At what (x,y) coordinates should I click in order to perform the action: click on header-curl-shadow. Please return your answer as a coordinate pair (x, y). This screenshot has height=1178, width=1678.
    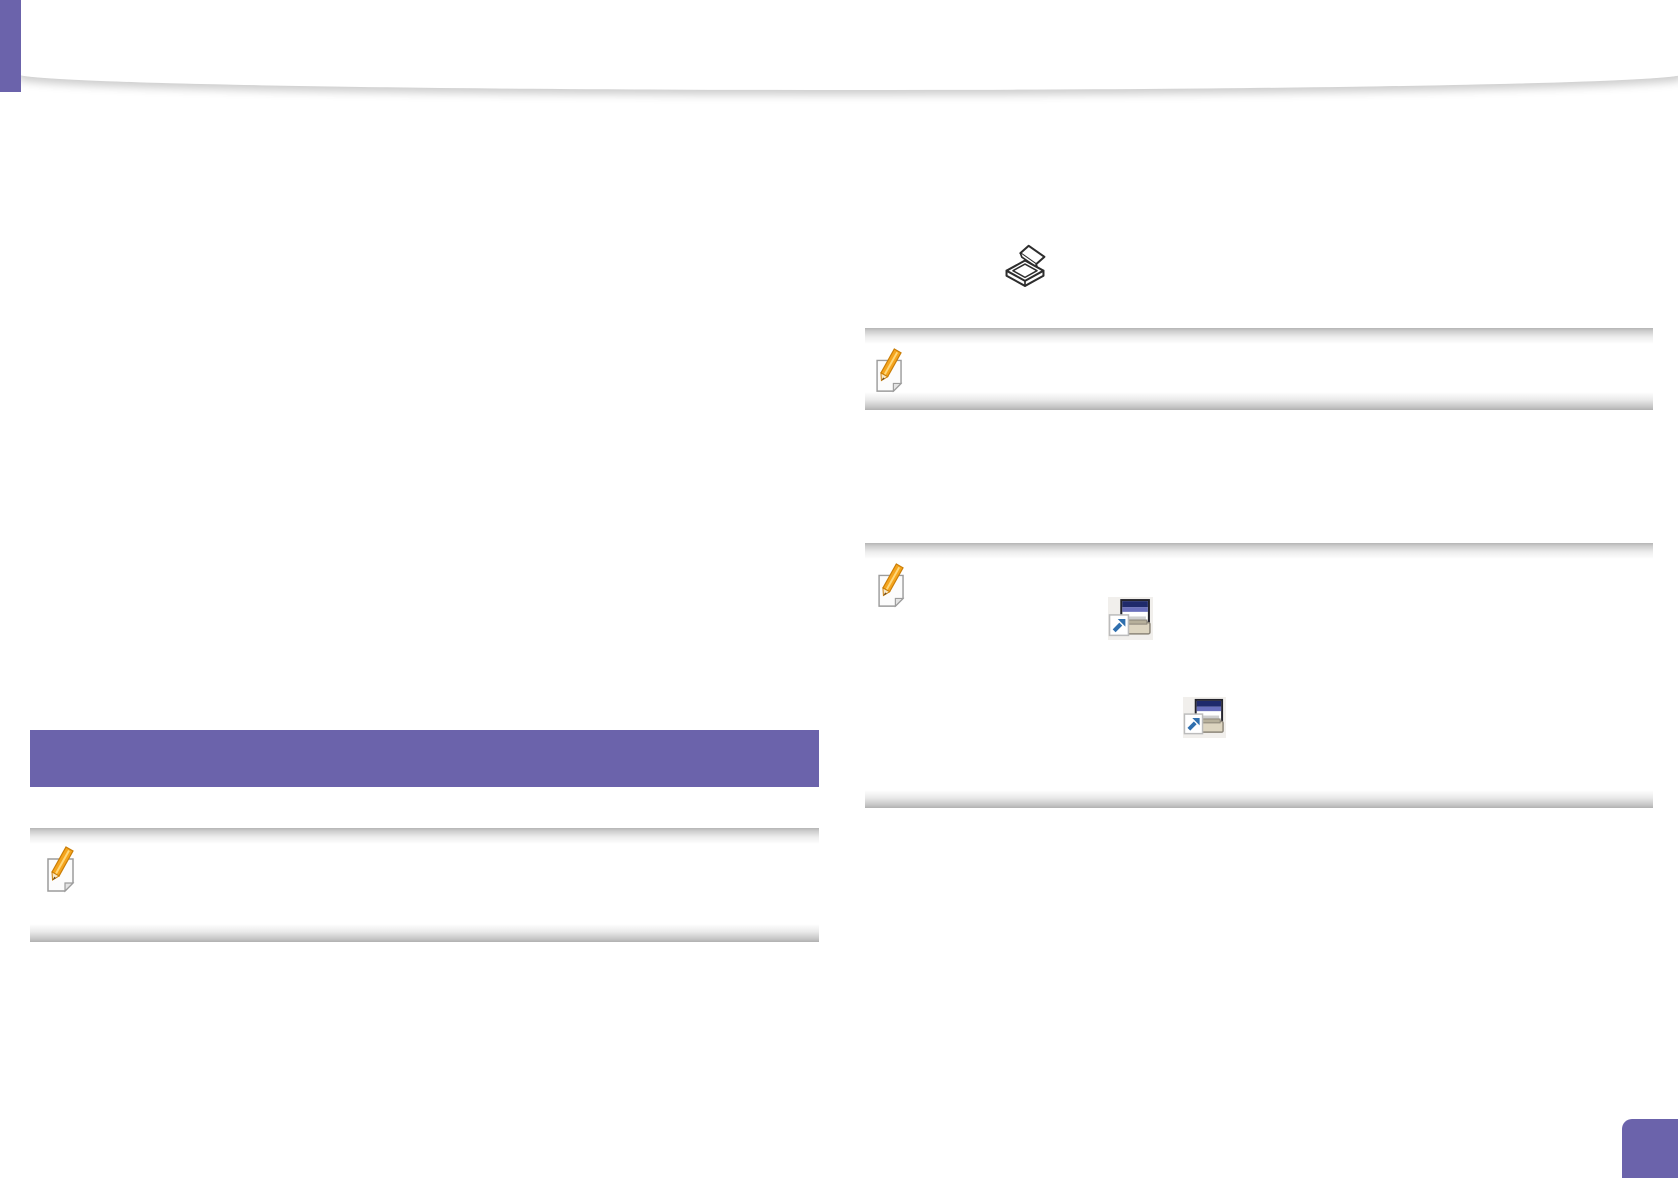
    Looking at the image, I should click on (848, 45).